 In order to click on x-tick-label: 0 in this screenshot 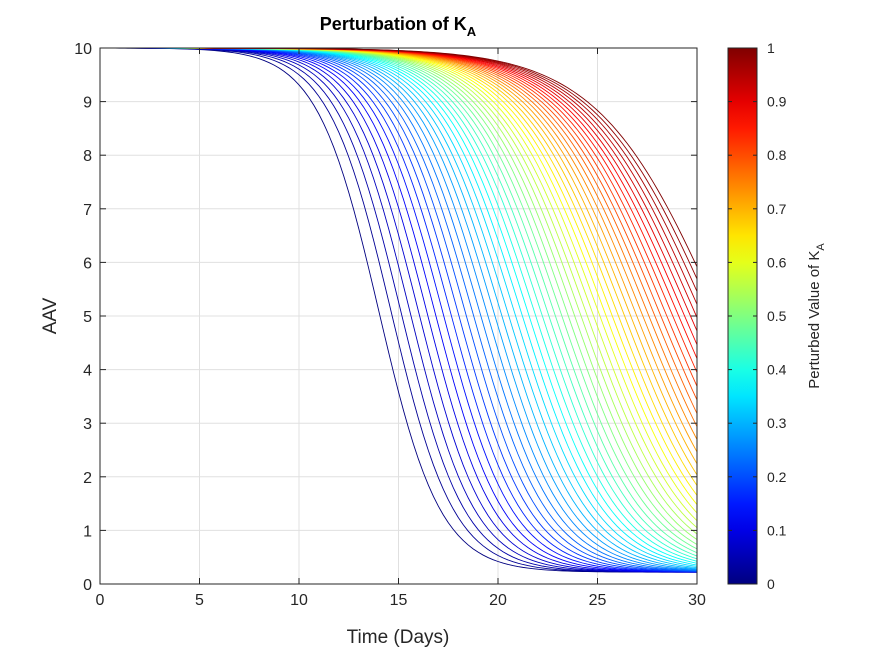, I will do `click(100, 600)`.